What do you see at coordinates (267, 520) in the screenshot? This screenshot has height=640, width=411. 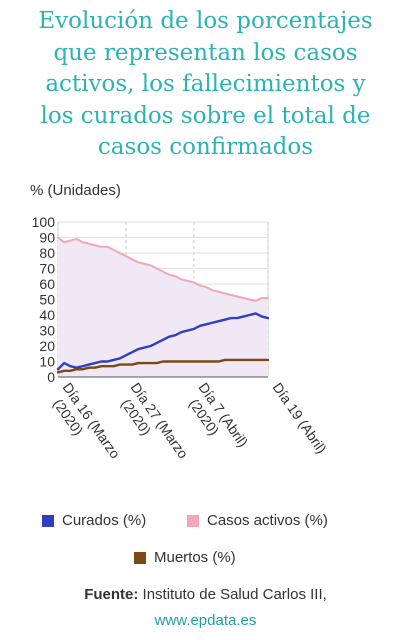 I see `legend-label: Casos activos (%)` at bounding box center [267, 520].